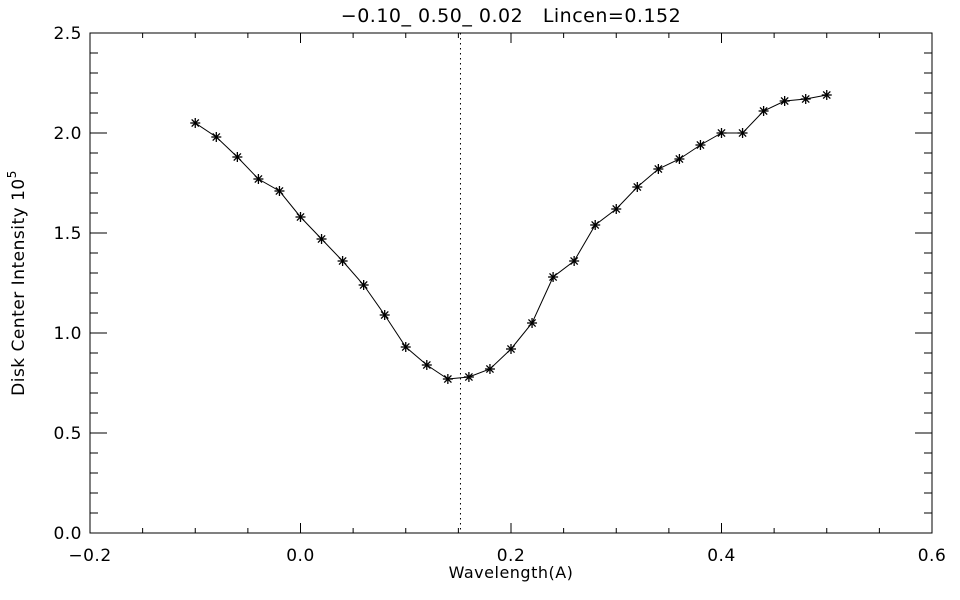 The width and height of the screenshot is (960, 600). Describe the element at coordinates (67, 234) in the screenshot. I see `y-tick-label: 1.5` at that location.